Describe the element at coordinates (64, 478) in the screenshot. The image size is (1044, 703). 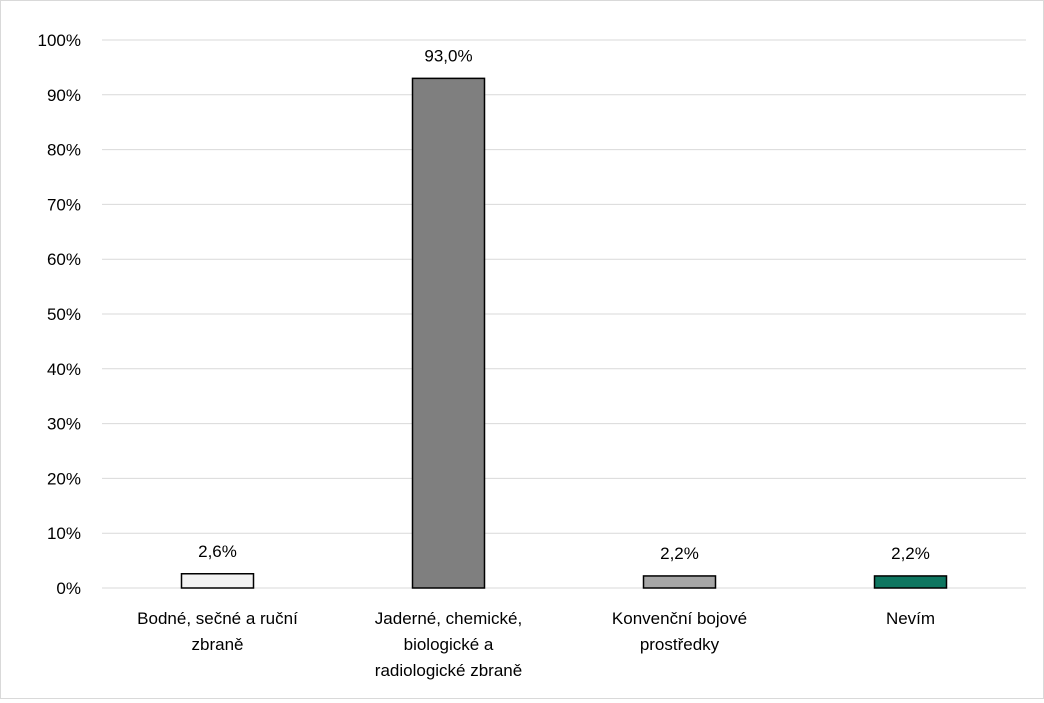
I see `y-tick-label: 20%` at that location.